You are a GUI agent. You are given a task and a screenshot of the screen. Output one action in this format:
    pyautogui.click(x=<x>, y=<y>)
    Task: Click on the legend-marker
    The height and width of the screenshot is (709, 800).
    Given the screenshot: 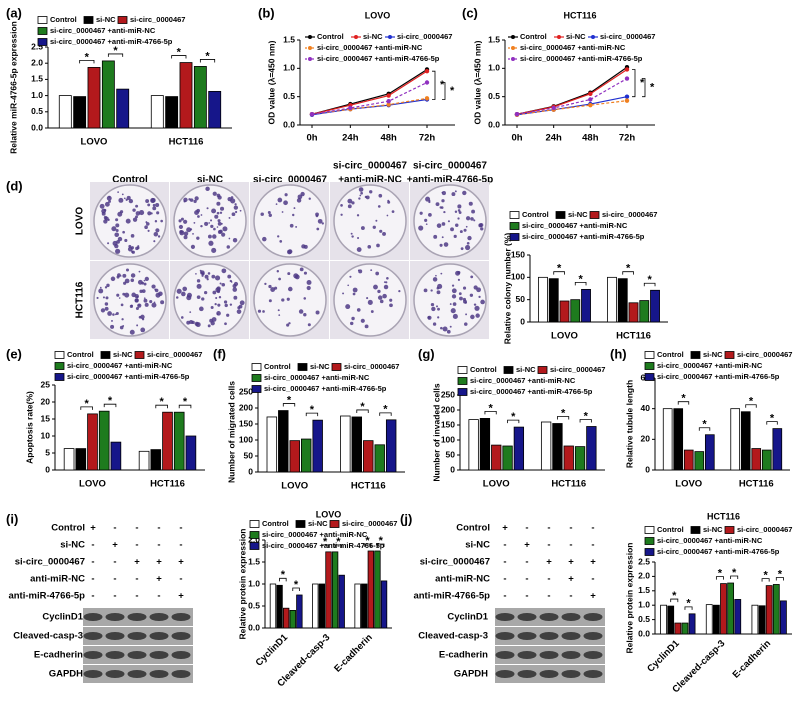 What is the action you would take?
    pyautogui.click(x=356, y=37)
    